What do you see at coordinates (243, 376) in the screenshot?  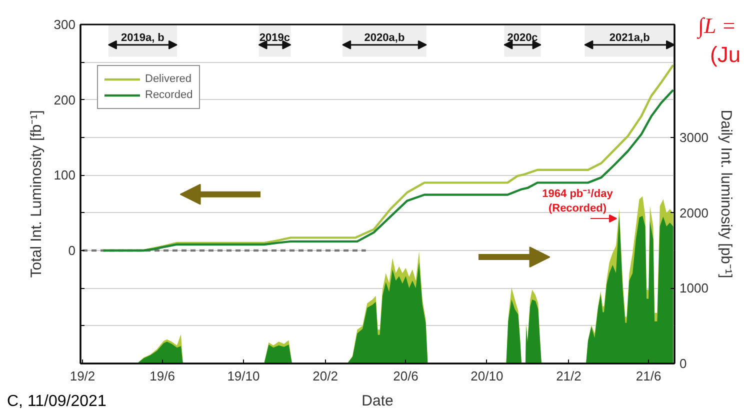 I see `x-tick-label: 19/10` at bounding box center [243, 376].